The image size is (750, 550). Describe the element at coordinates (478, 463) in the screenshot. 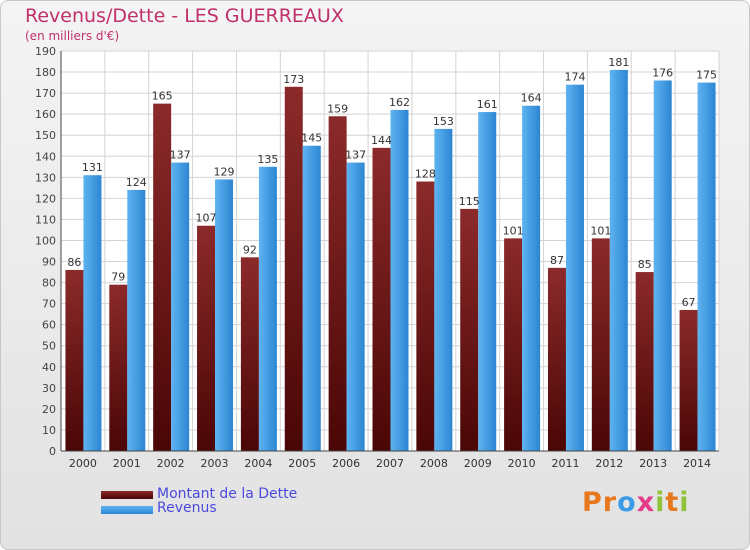

I see `x-tick-label: 2009` at that location.